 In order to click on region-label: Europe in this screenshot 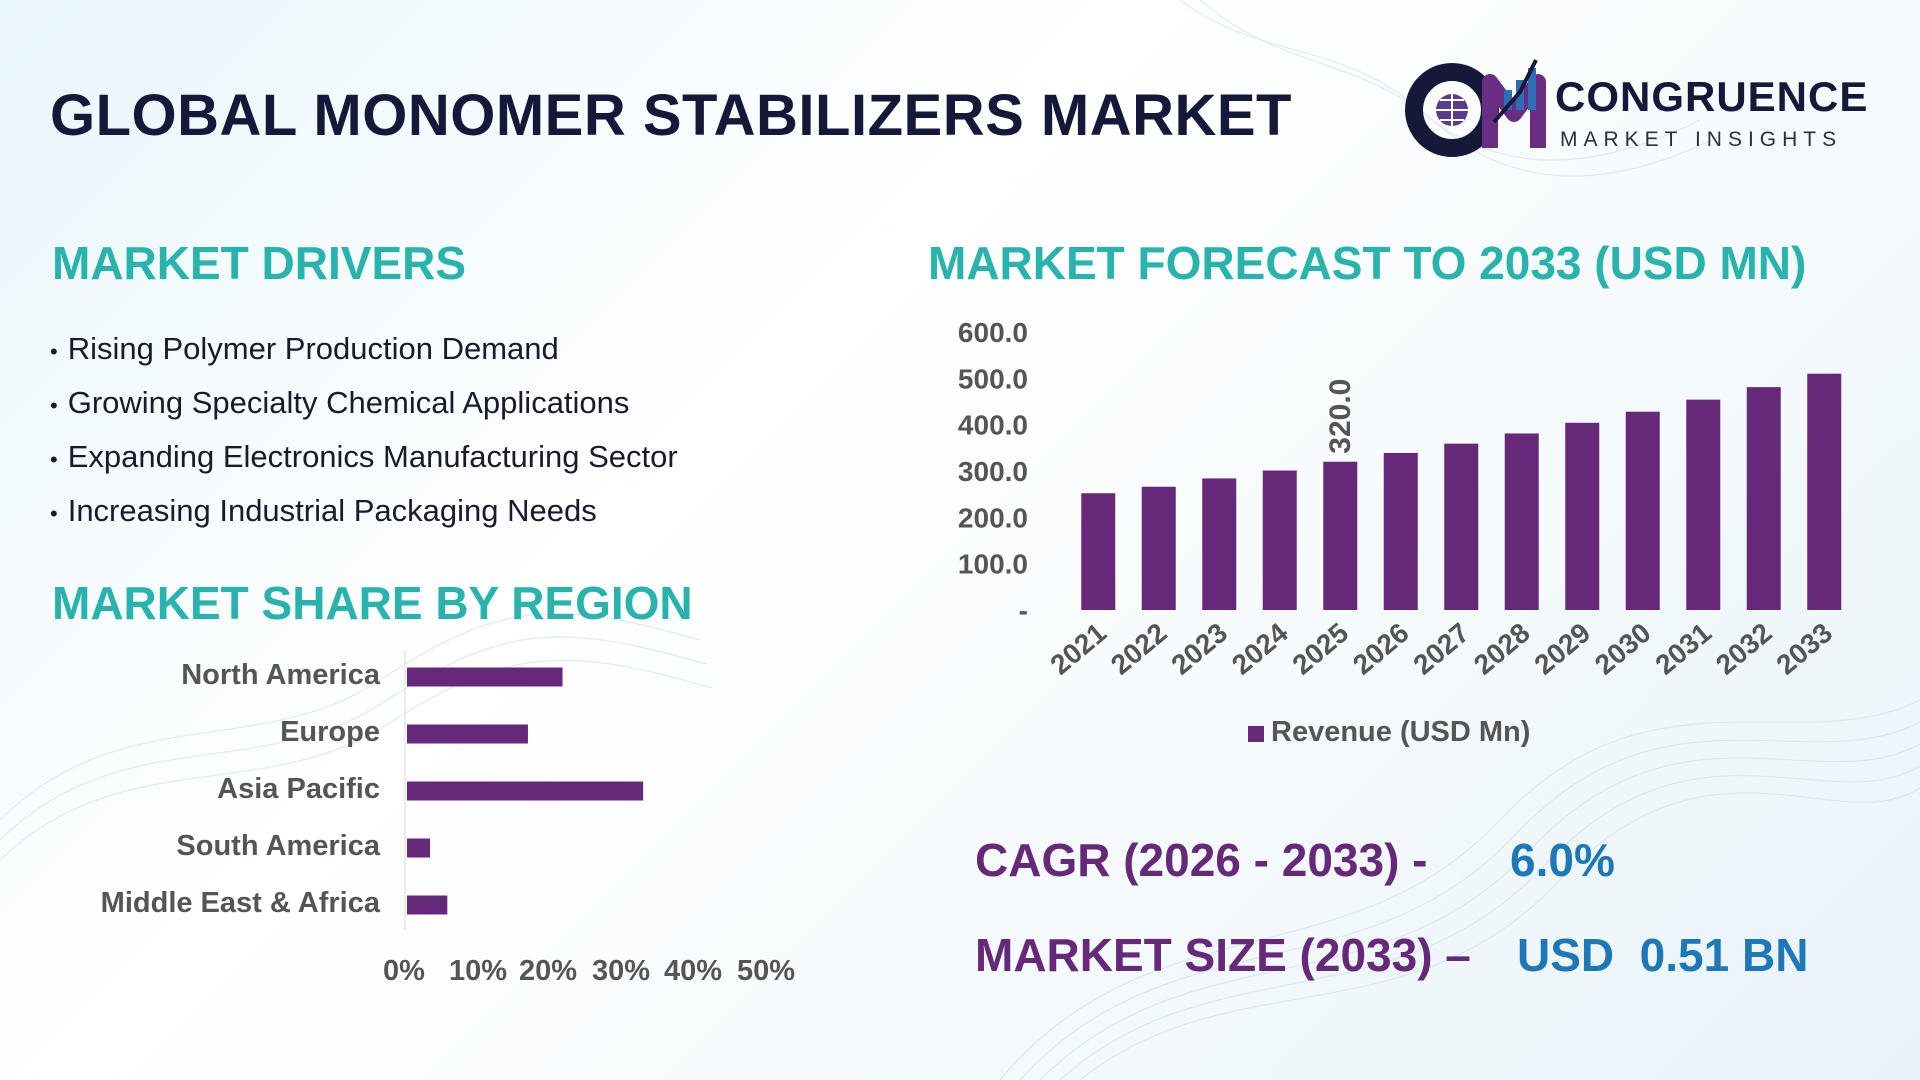, I will do `click(330, 732)`.